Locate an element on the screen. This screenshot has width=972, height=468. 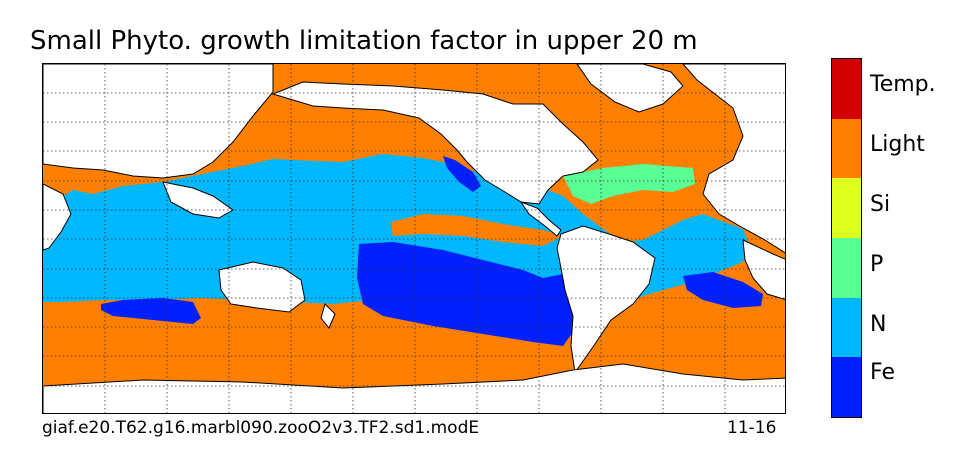
colorbar-segment-fe is located at coordinates (846, 387).